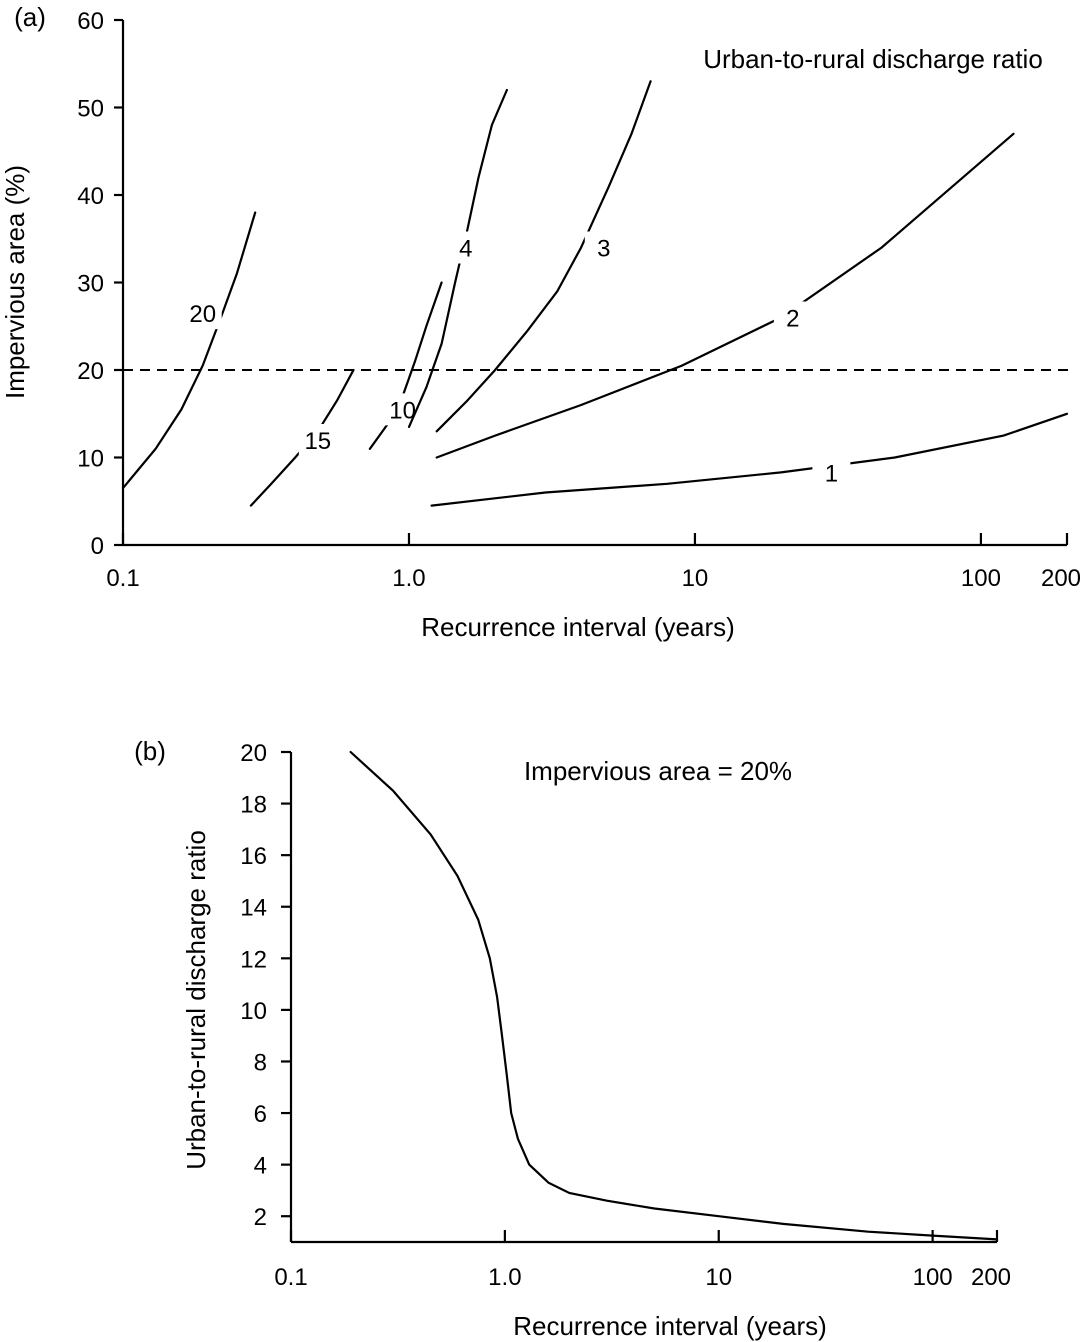 This screenshot has width=1092, height=1342. I want to click on series-label: 2, so click(792, 319).